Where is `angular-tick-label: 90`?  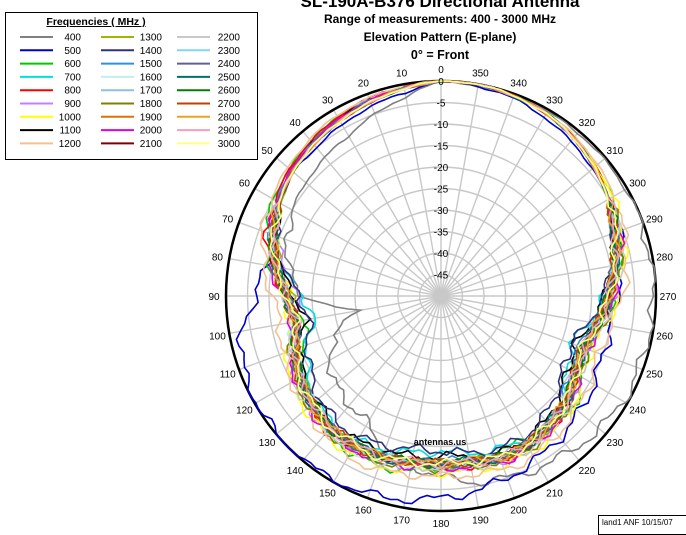
angular-tick-label: 90 is located at coordinates (214, 297).